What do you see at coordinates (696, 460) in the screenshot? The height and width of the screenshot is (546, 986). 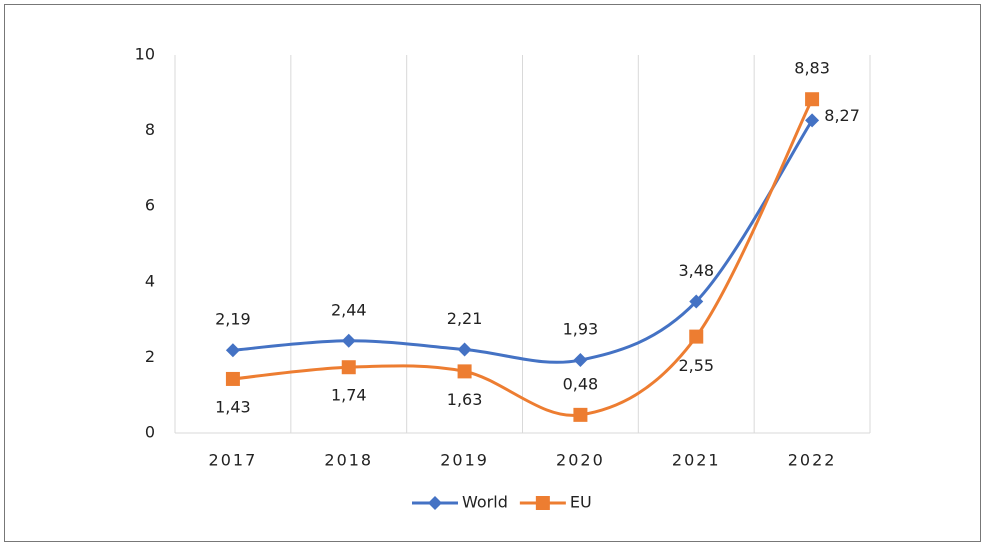 I see `x-tick-label: 2021` at bounding box center [696, 460].